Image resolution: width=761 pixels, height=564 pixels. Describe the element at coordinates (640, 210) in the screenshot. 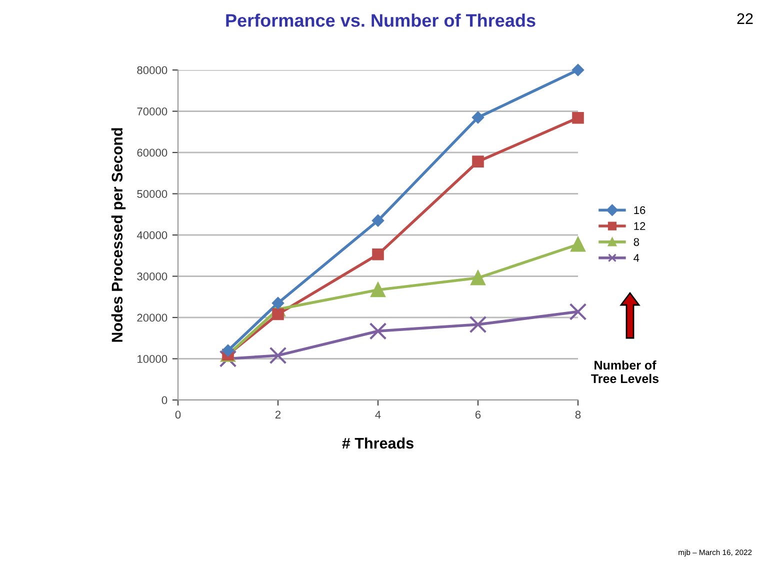

I see `legend-label: 16` at that location.